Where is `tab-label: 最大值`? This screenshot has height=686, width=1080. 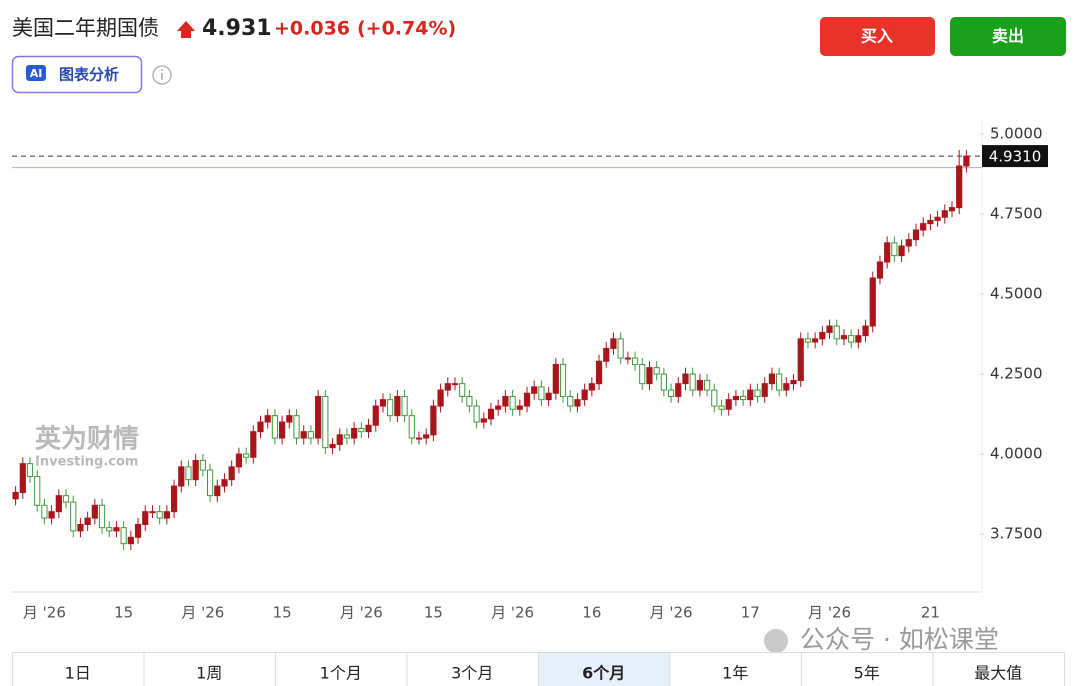
tab-label: 最大值 is located at coordinates (998, 673).